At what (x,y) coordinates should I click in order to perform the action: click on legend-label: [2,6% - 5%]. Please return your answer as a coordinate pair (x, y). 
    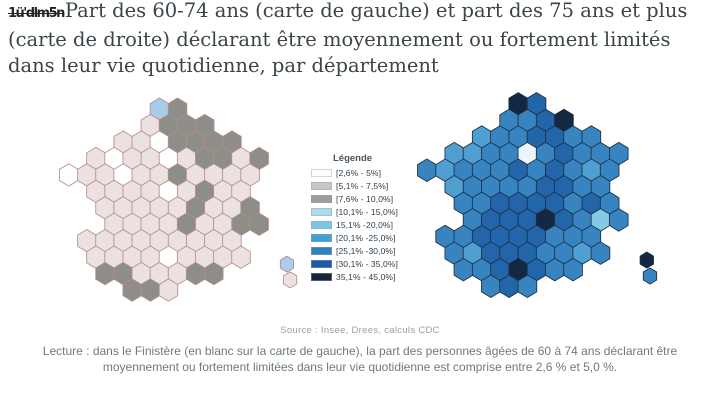
    Looking at the image, I should click on (359, 173).